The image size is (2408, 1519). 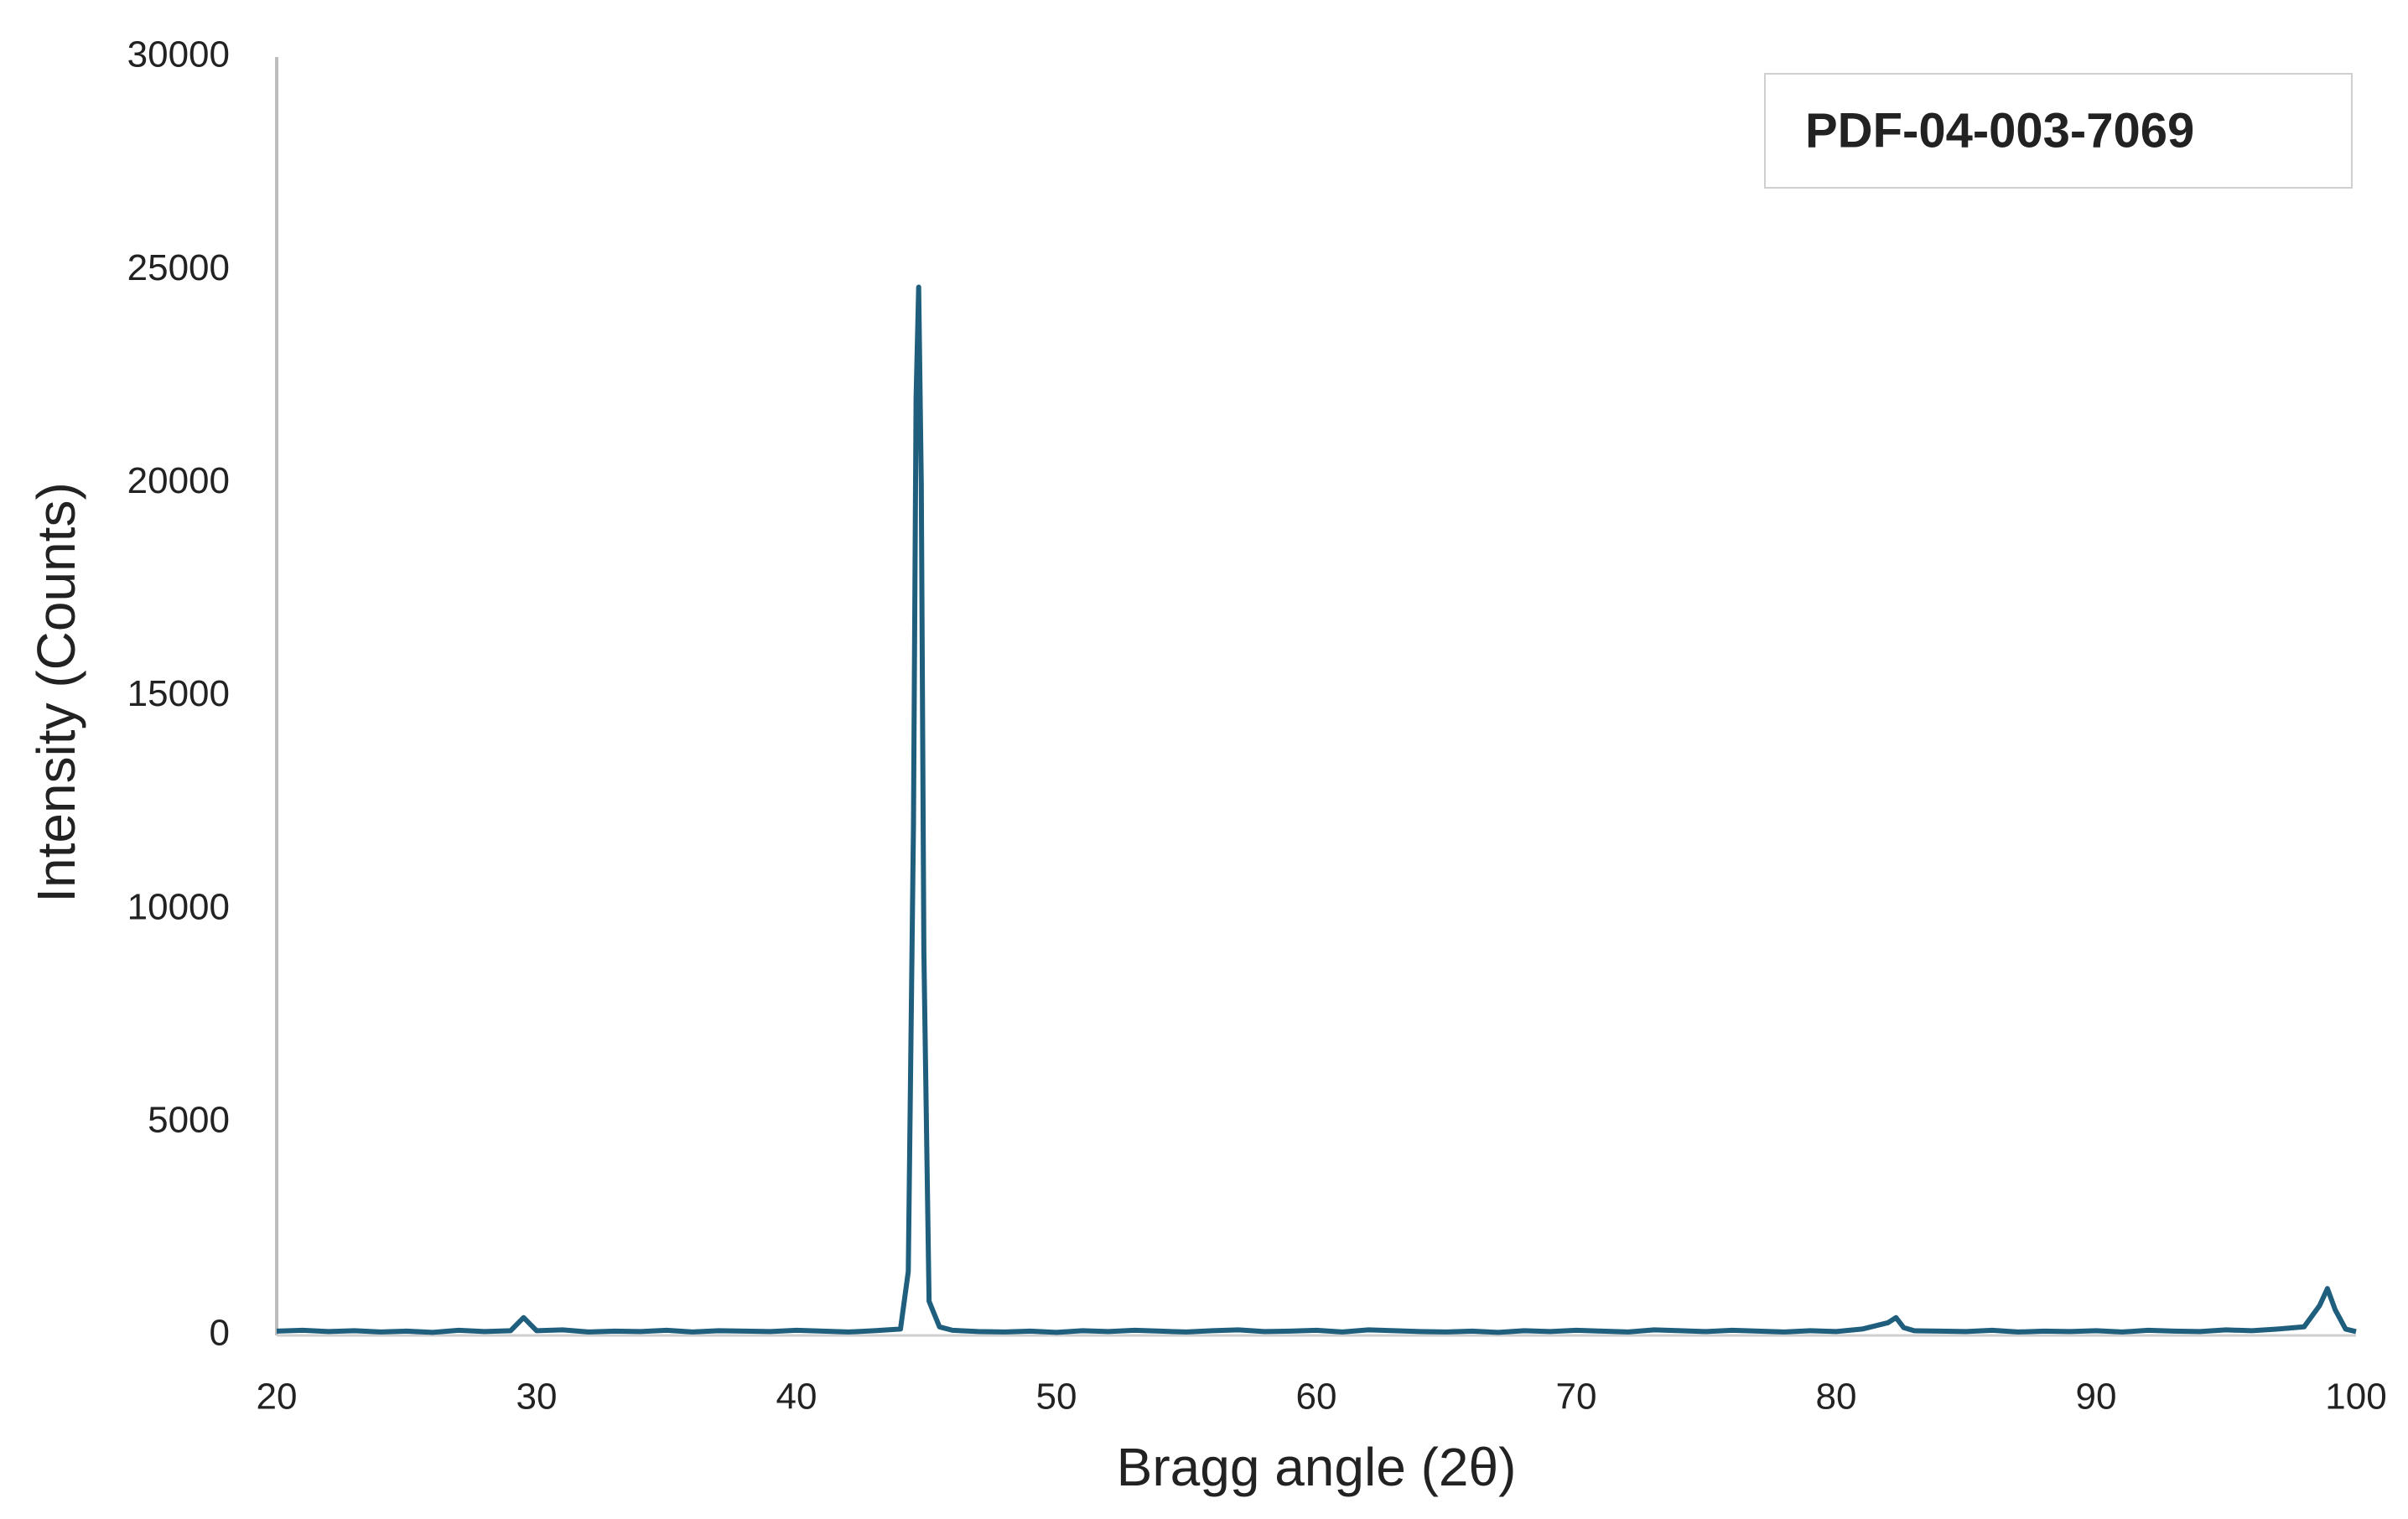 What do you see at coordinates (2355, 1397) in the screenshot?
I see `x-tick-label: 100` at bounding box center [2355, 1397].